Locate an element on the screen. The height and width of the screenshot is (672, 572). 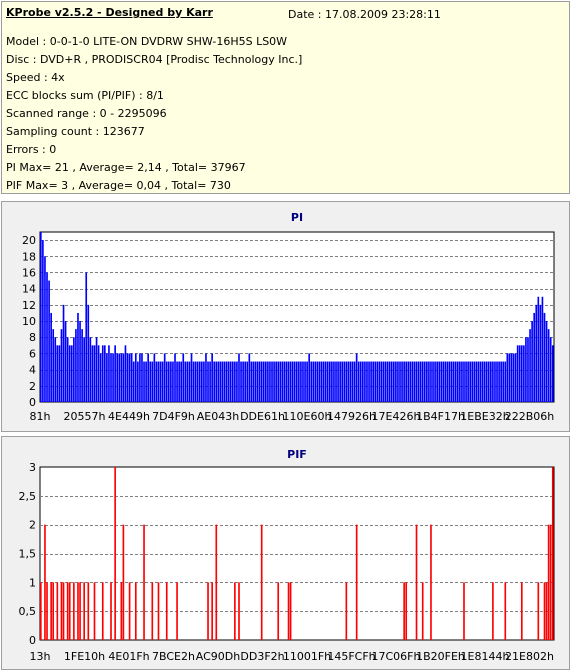
x-tick-label: DDE61h is located at coordinates (262, 416).